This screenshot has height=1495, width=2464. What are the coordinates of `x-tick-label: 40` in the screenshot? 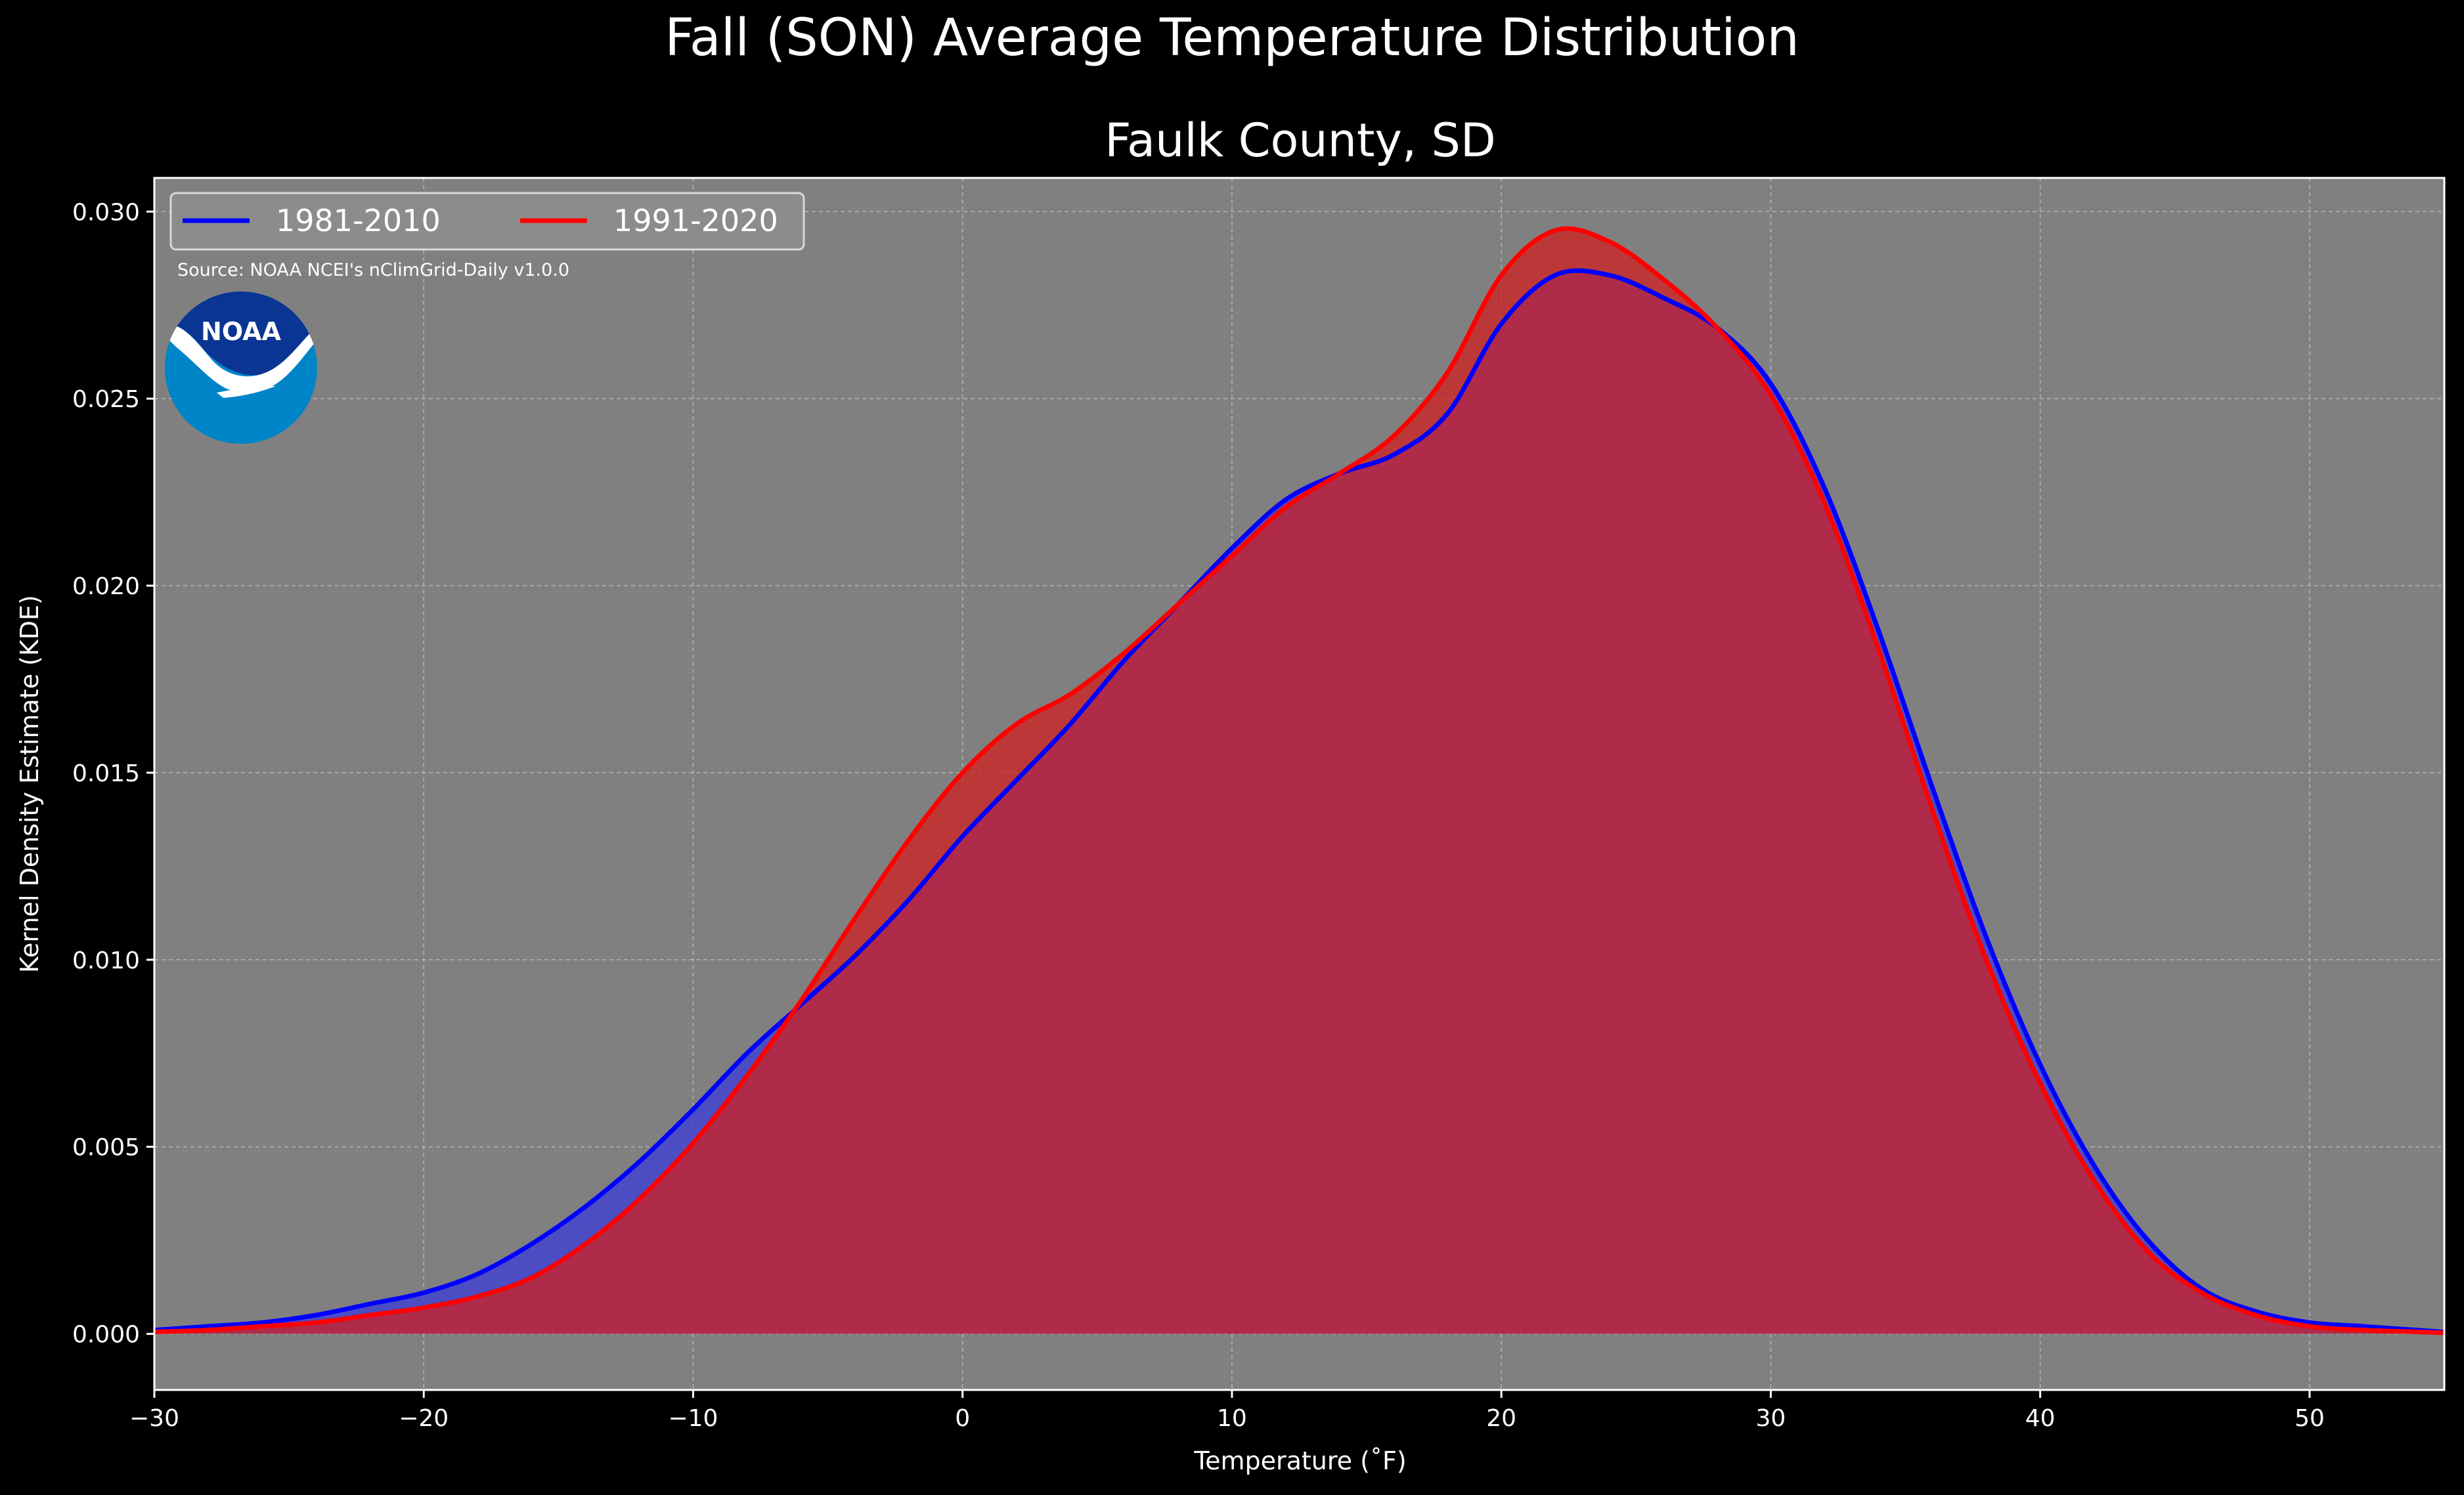 It's located at (2040, 1418).